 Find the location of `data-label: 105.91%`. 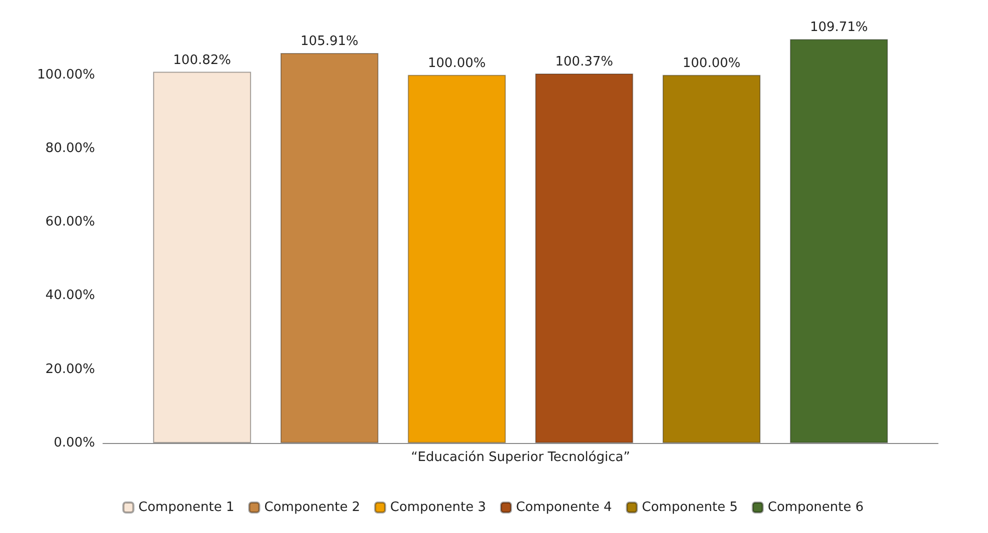

data-label: 105.91% is located at coordinates (329, 42).